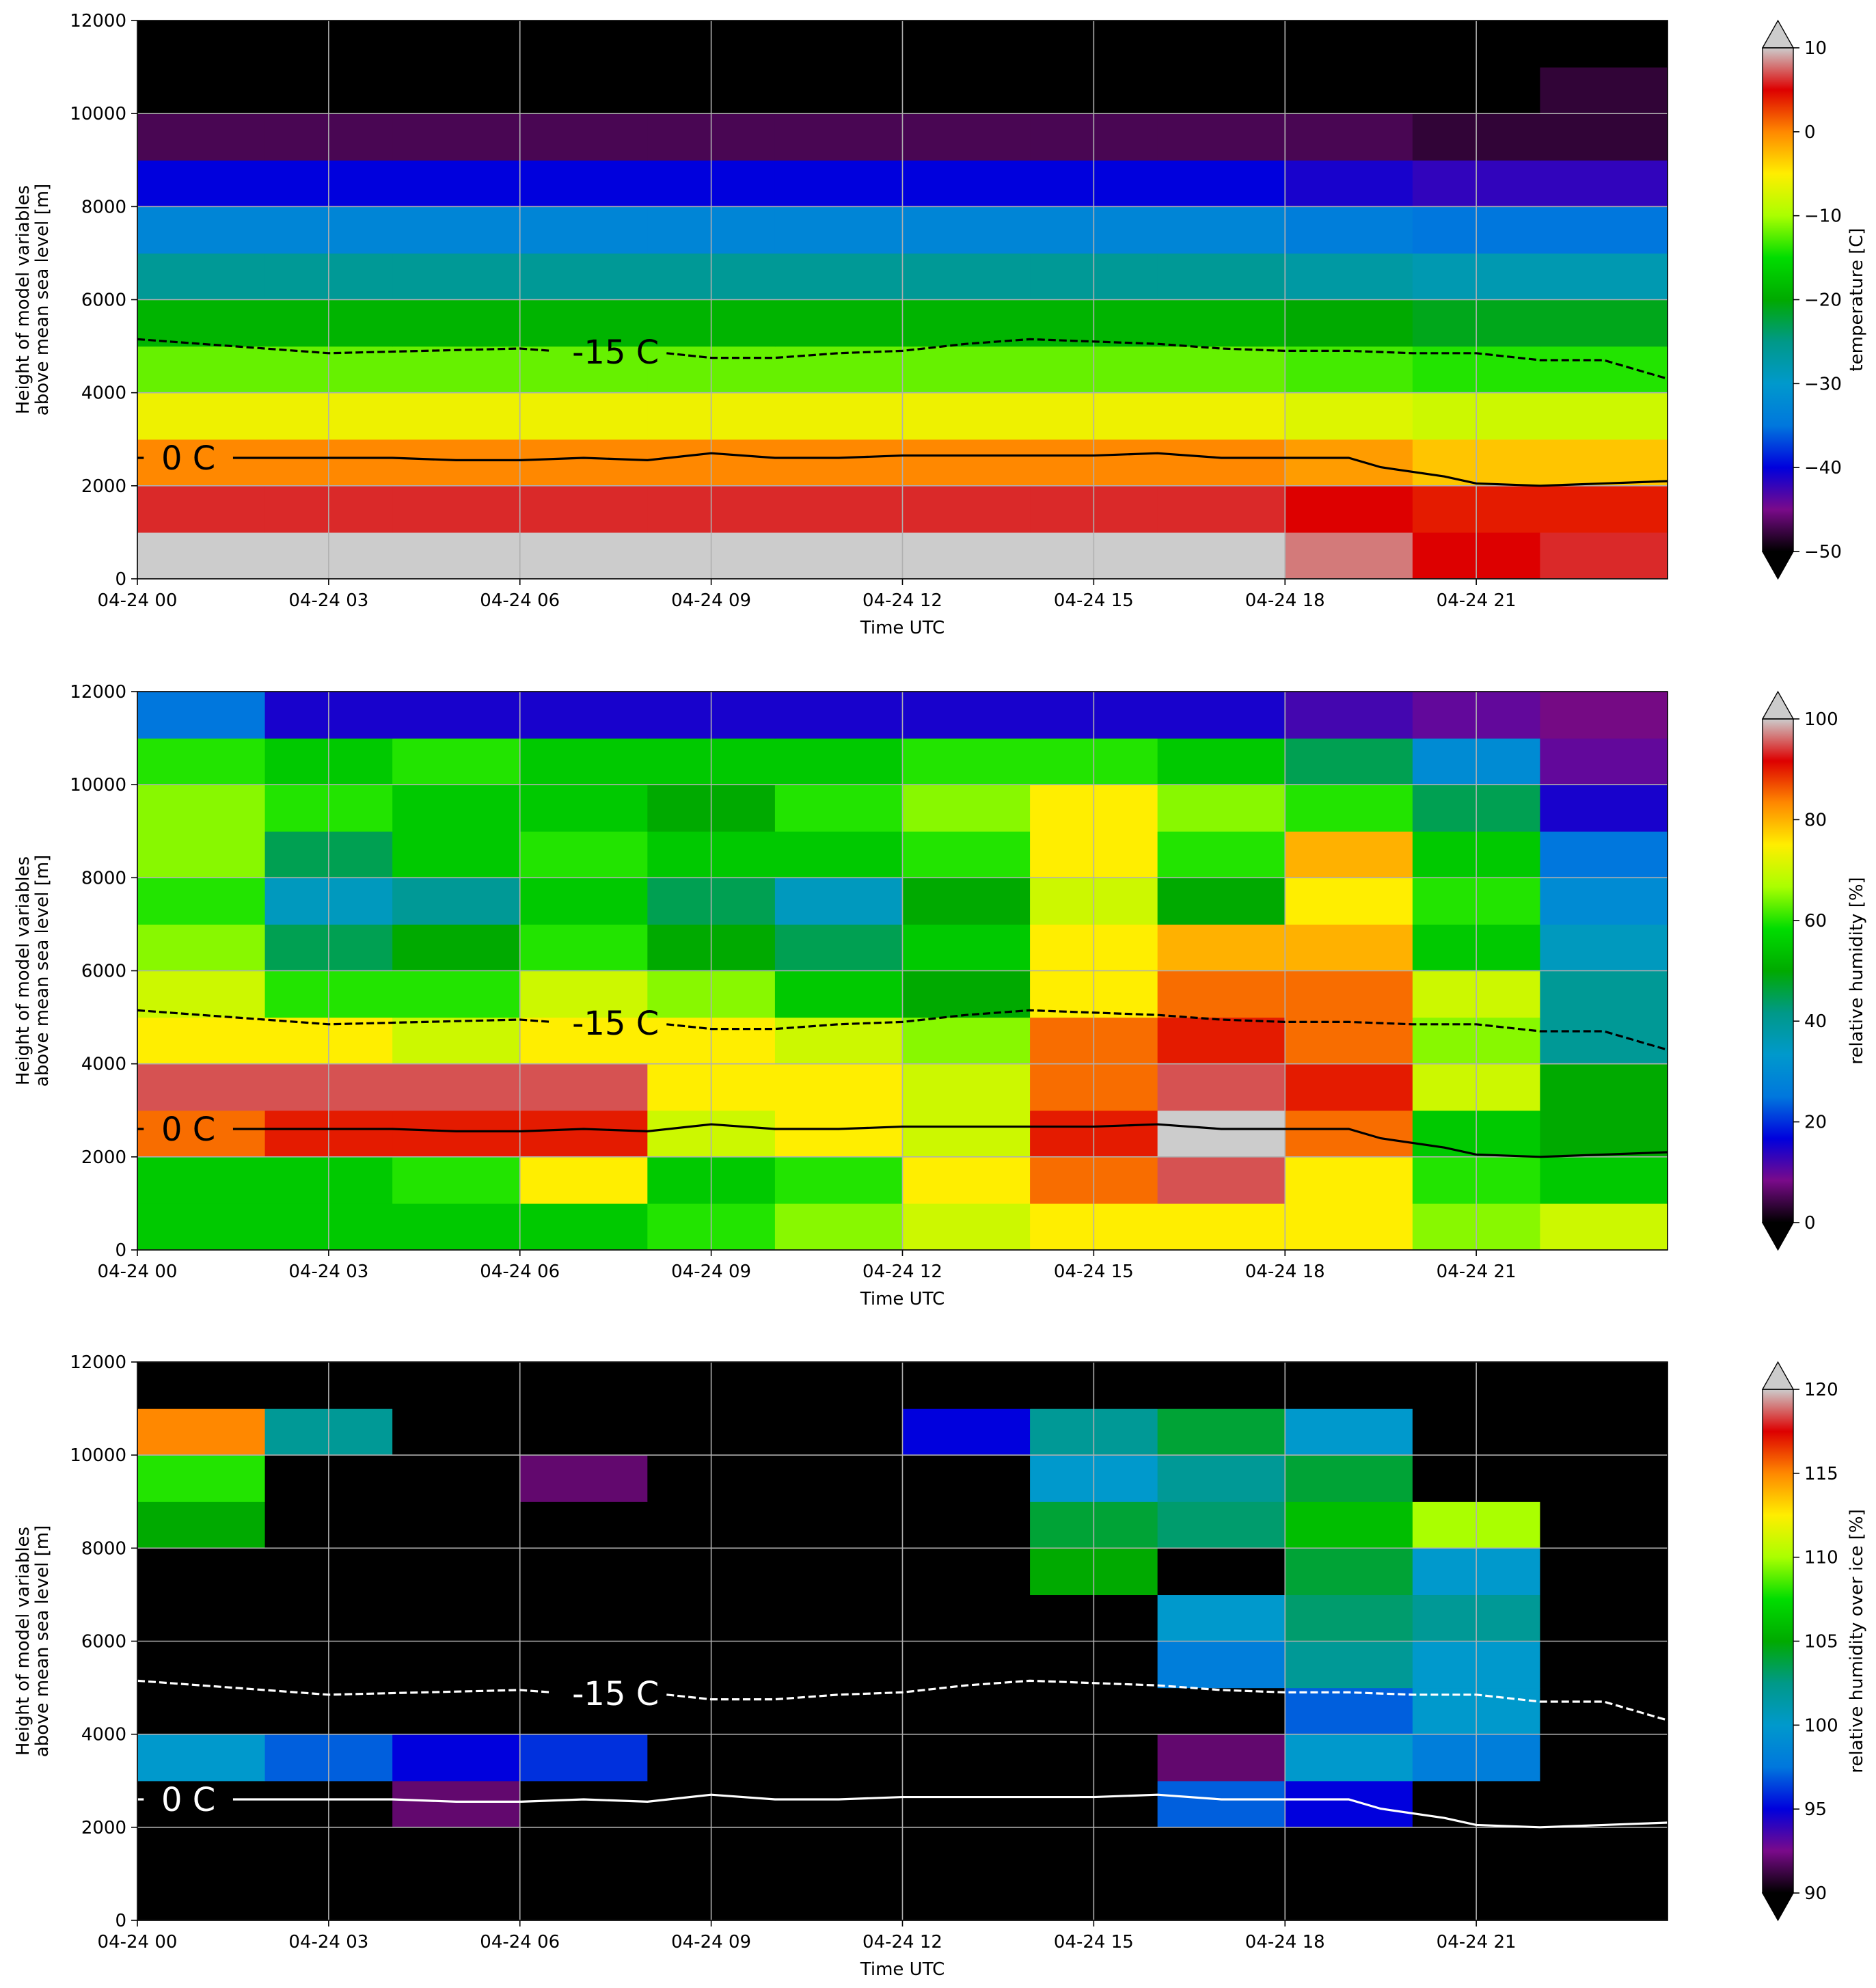  Describe the element at coordinates (1823, 300) in the screenshot. I see `colorbar-tick-label: −20` at that location.